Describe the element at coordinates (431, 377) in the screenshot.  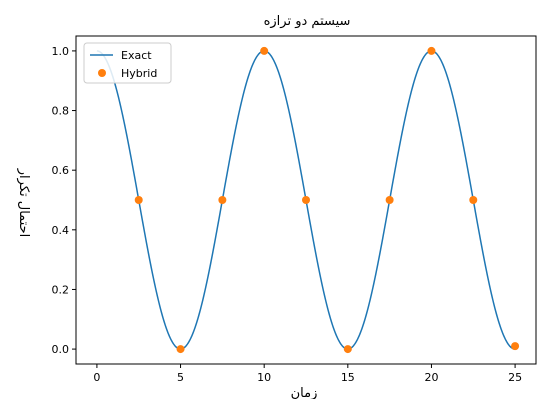
I see `x-tick-label: 20` at that location.